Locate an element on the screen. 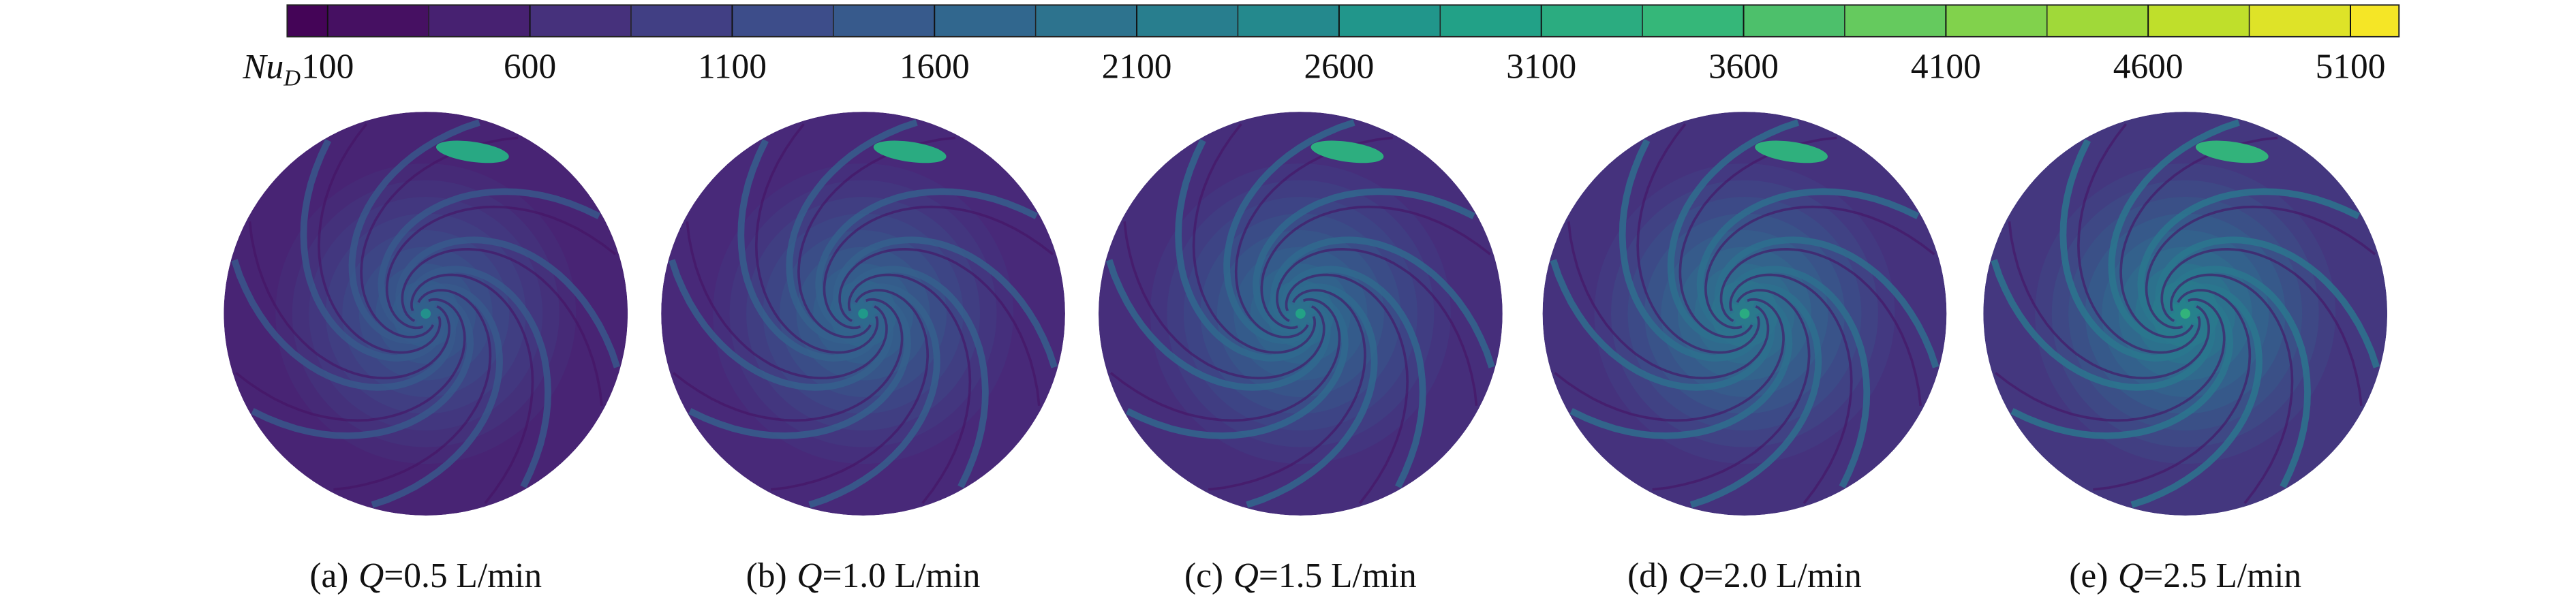 Image resolution: width=2576 pixels, height=600 pixels. colorbar-tick-label: 3600 is located at coordinates (1743, 67).